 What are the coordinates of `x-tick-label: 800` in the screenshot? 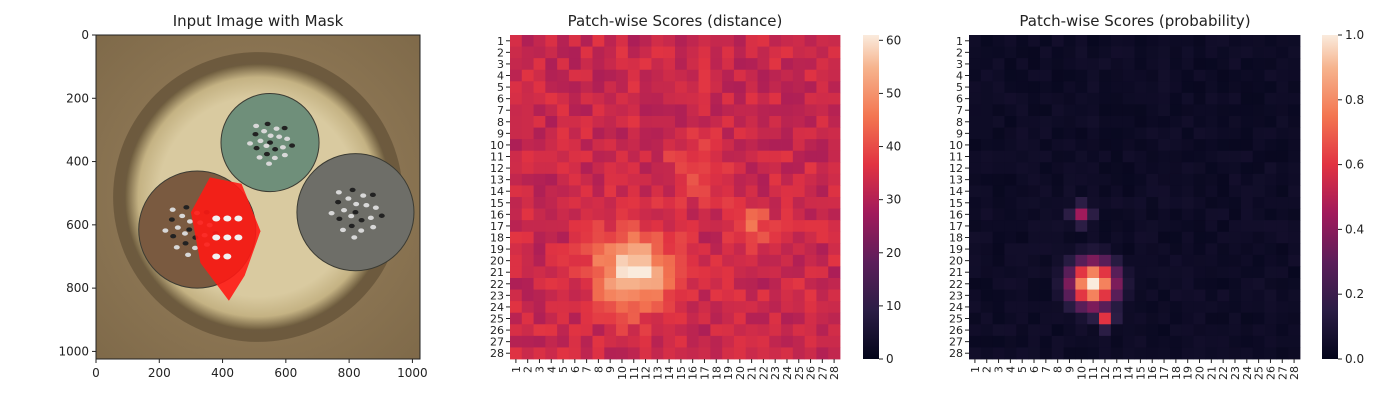 It's located at (349, 373).